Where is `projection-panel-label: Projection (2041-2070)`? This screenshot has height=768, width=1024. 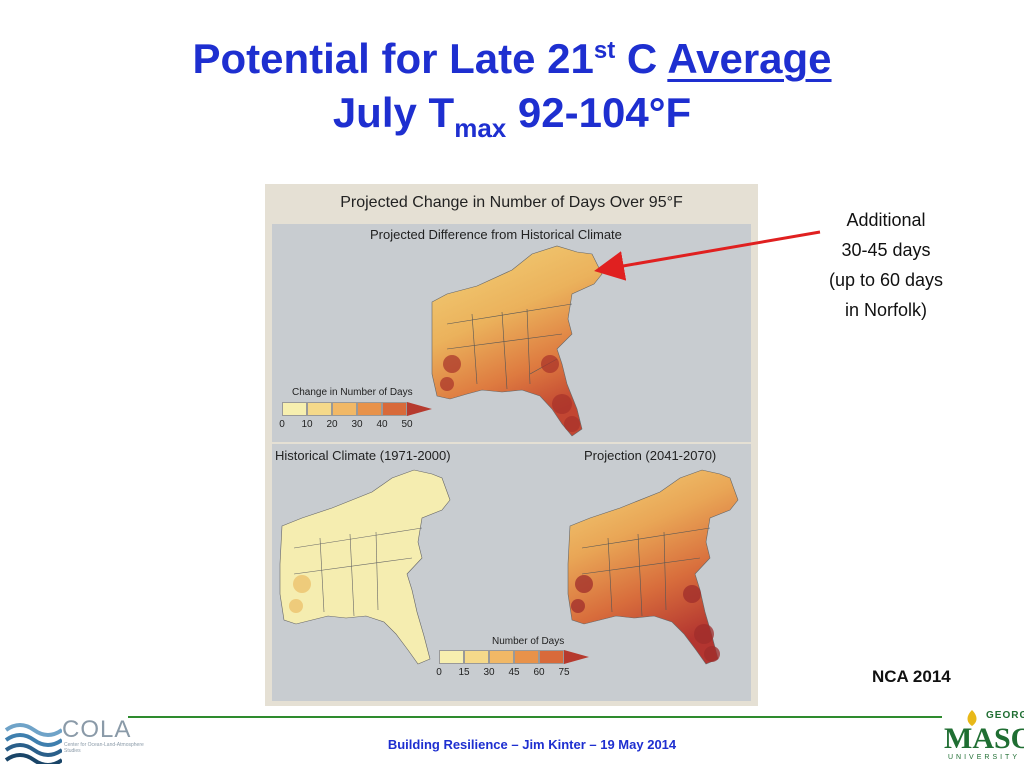
projection-panel-label: Projection (2041-2070) is located at coordinates (650, 455).